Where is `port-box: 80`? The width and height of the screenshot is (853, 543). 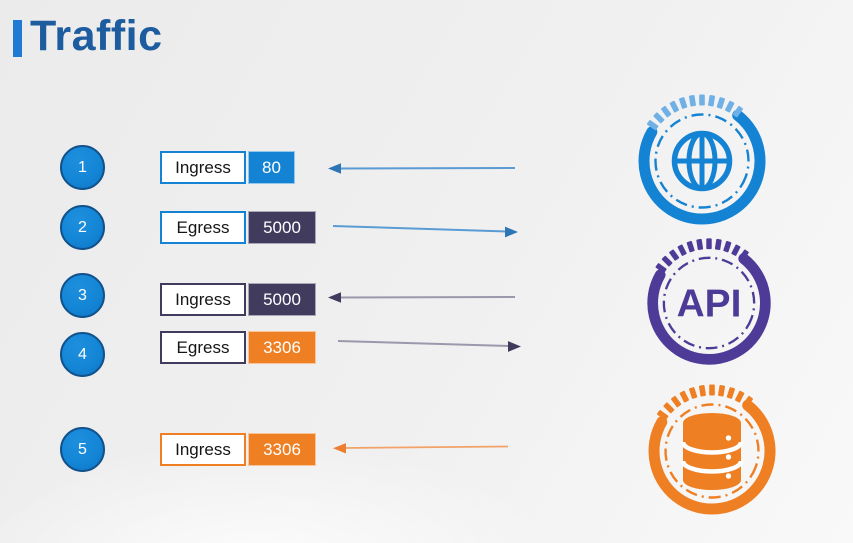
port-box: 80 is located at coordinates (271, 167).